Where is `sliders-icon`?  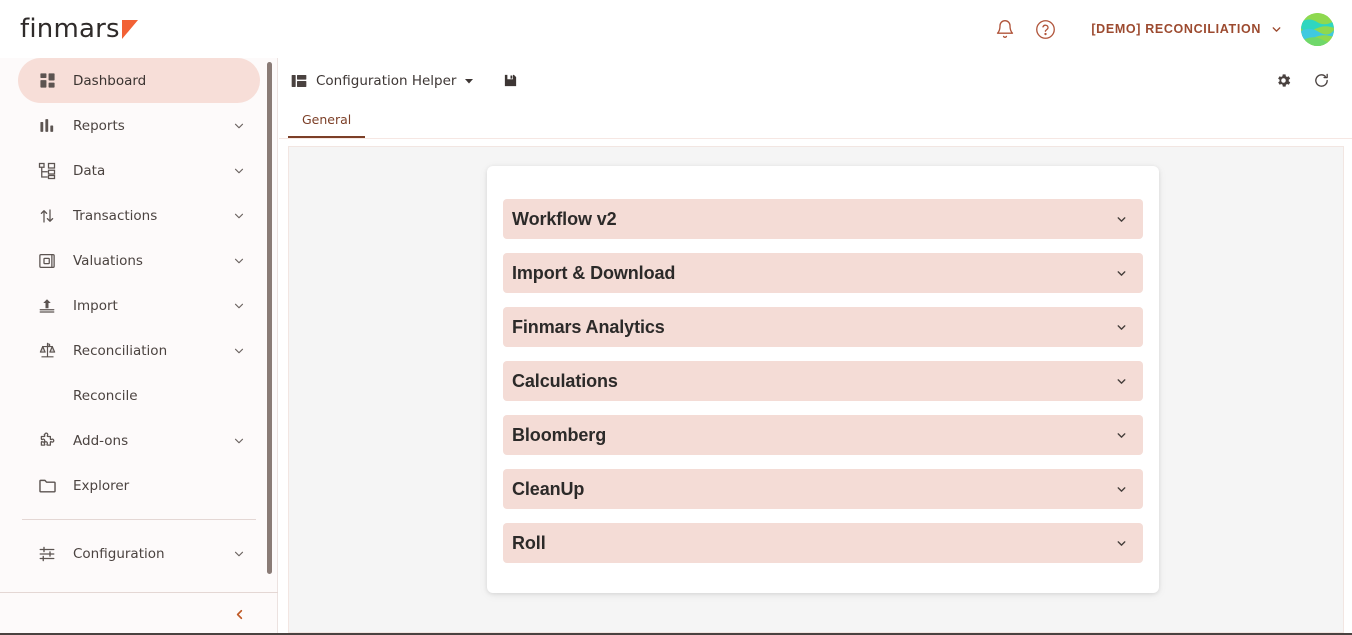 sliders-icon is located at coordinates (47, 554).